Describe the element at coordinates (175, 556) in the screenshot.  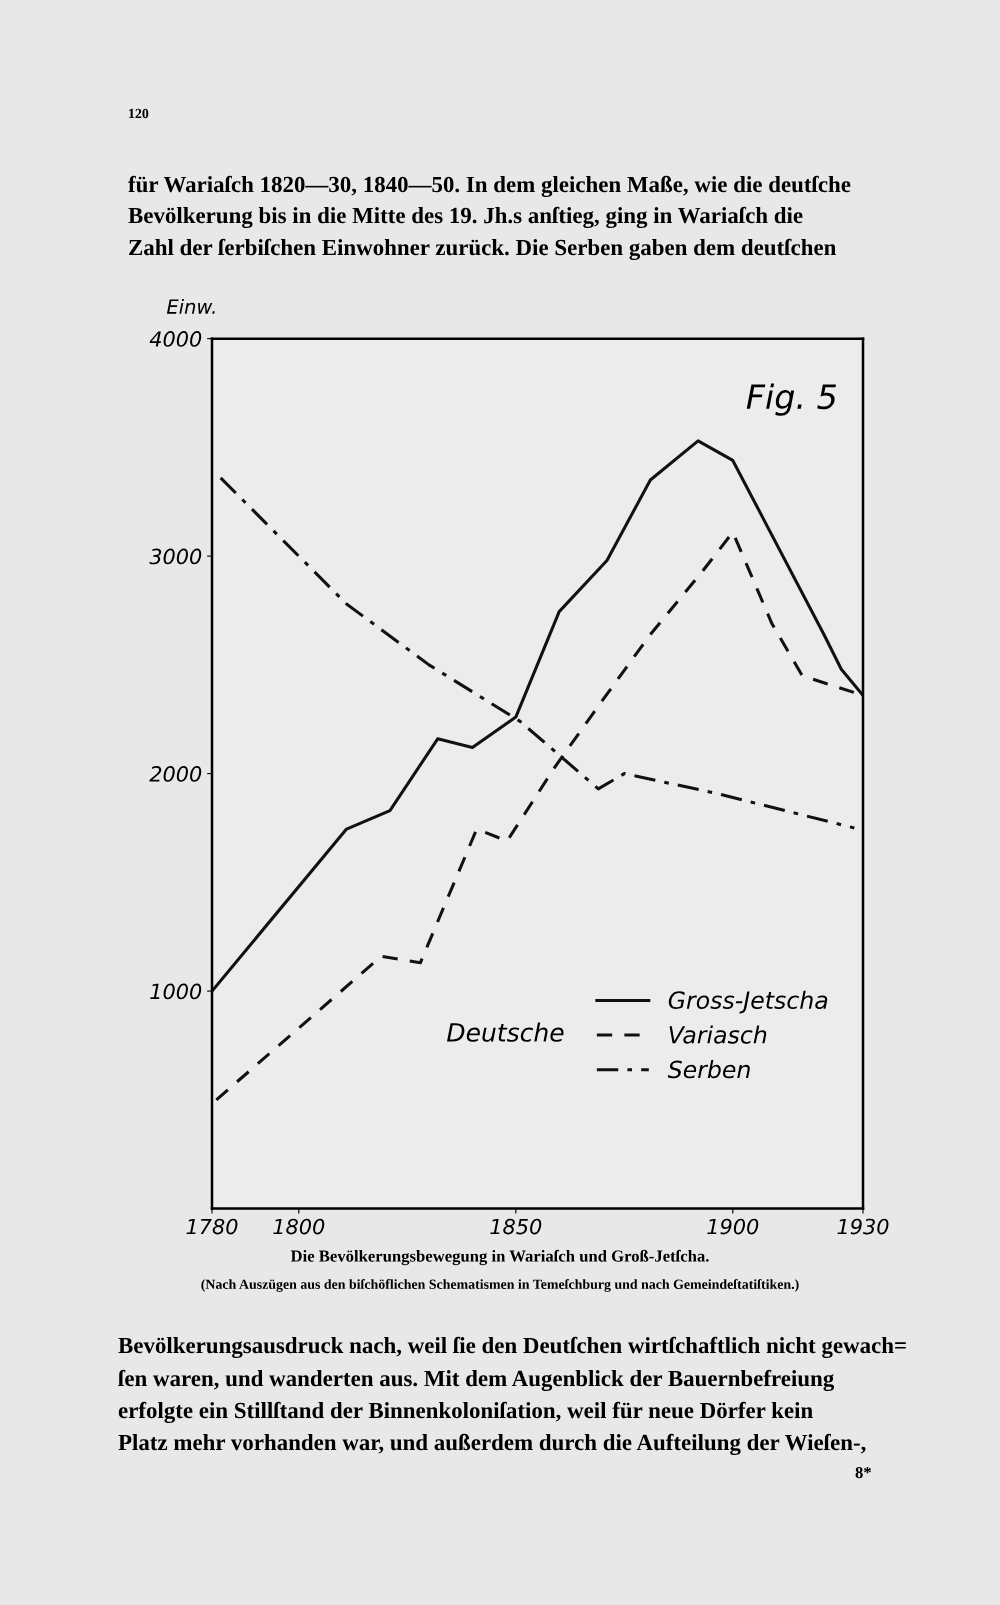
I see `y-tick-label: 3000` at that location.